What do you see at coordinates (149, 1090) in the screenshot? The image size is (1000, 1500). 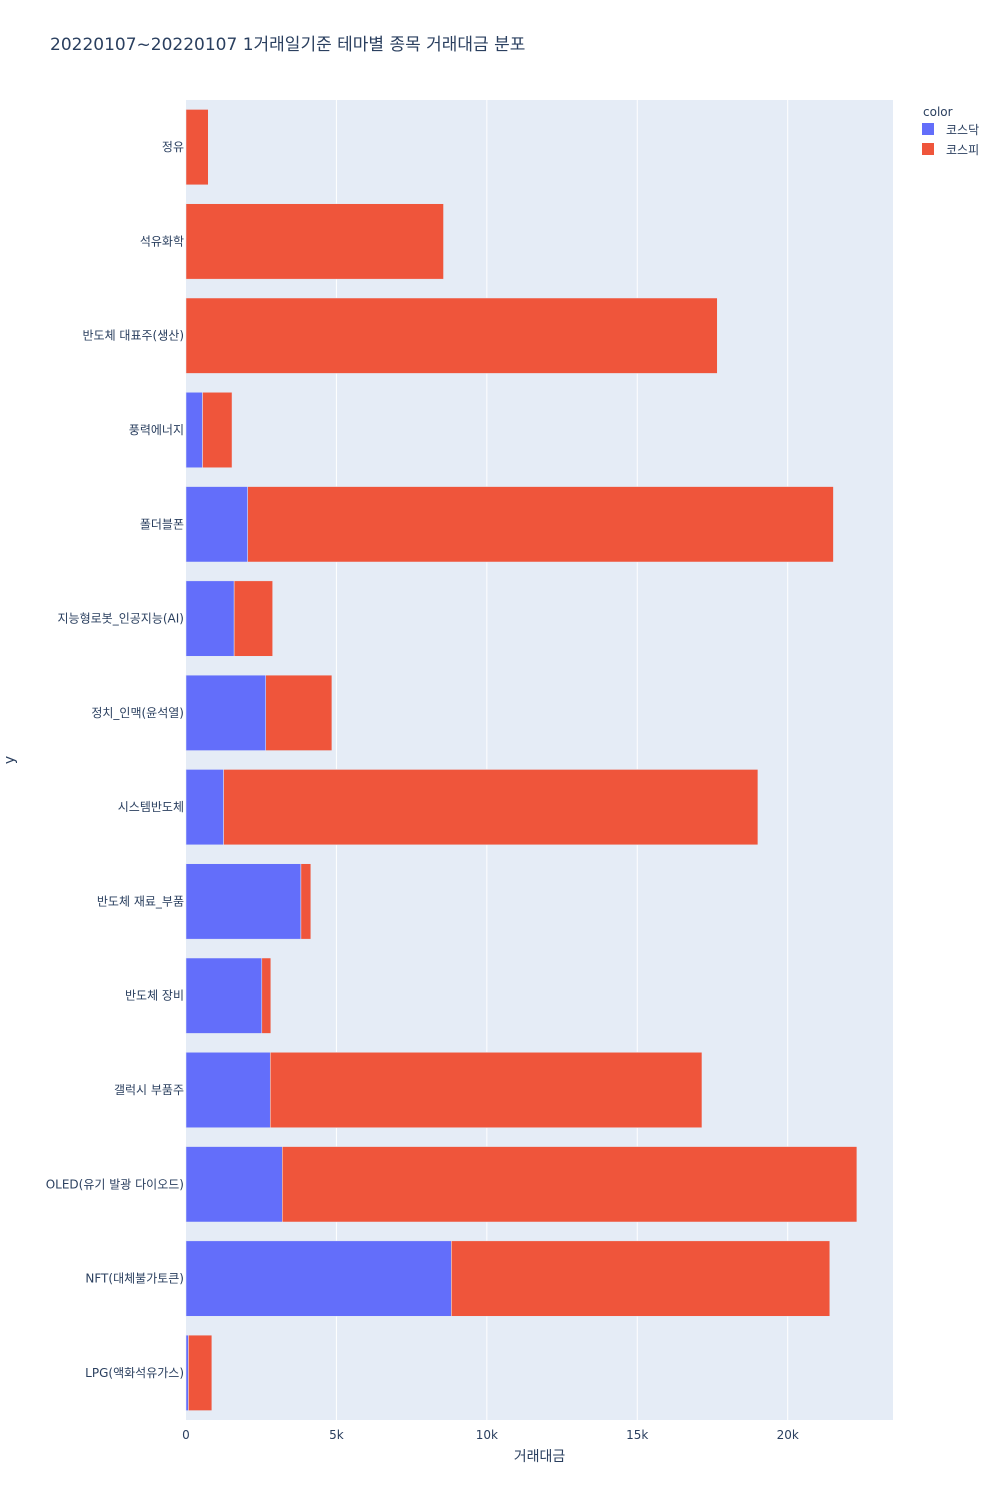 I see `y-tick-label: 갤럭시 부품주` at bounding box center [149, 1090].